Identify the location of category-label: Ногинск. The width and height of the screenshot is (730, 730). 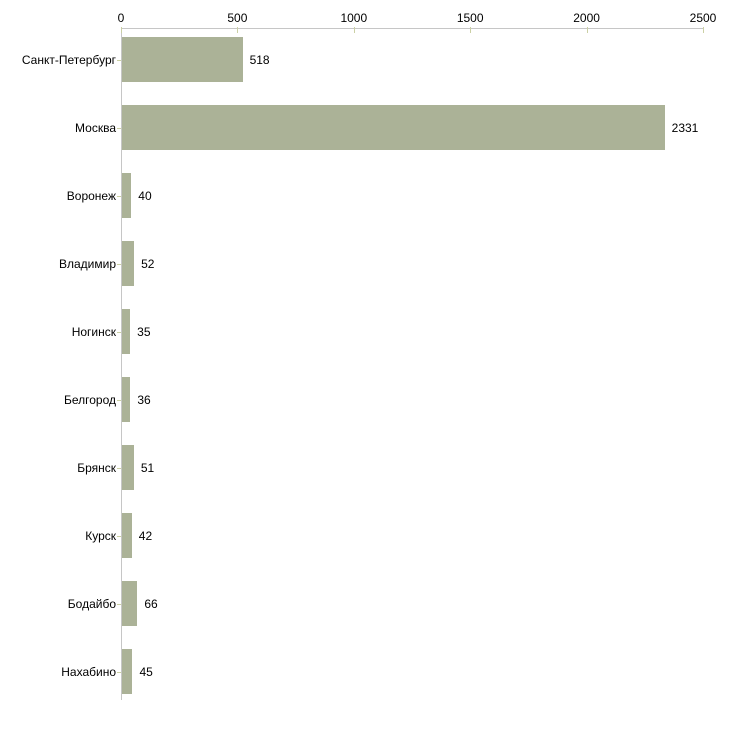
(93, 331).